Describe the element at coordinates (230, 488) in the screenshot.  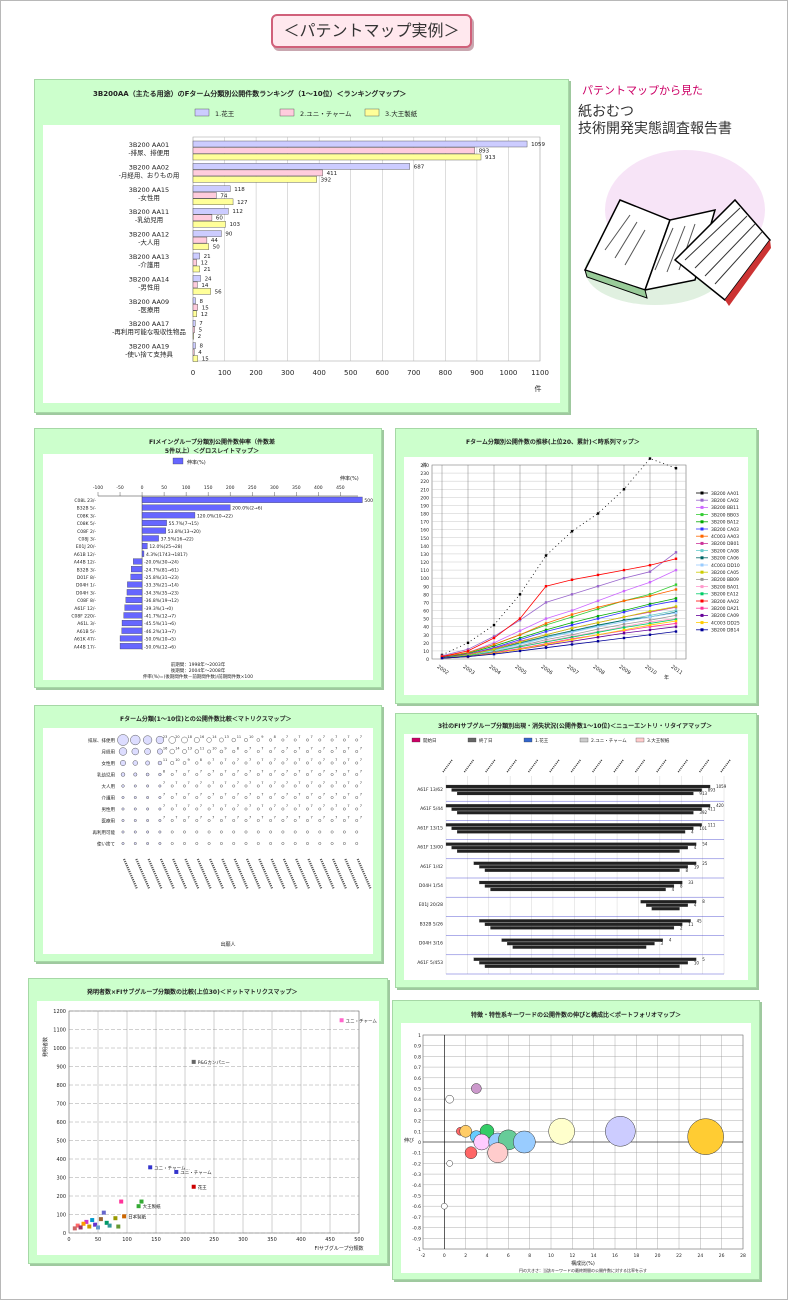
I see `growth-xtick: 200` at that location.